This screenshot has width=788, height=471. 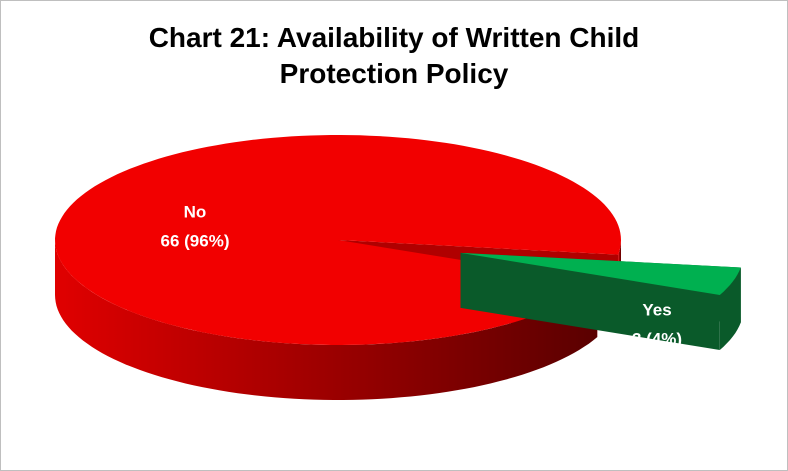 What do you see at coordinates (195, 240) in the screenshot?
I see `value-label: 66 (96%)` at bounding box center [195, 240].